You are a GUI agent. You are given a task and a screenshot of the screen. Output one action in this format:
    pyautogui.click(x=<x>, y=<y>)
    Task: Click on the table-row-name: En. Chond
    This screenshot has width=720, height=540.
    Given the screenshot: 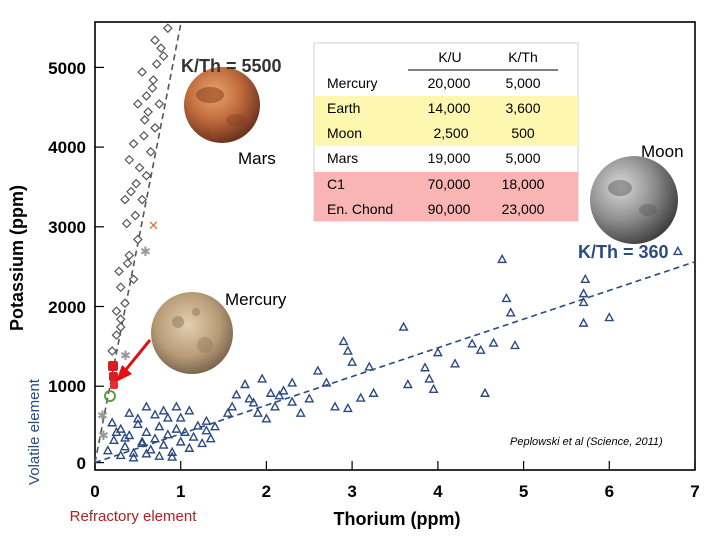 What is the action you would take?
    pyautogui.click(x=360, y=209)
    